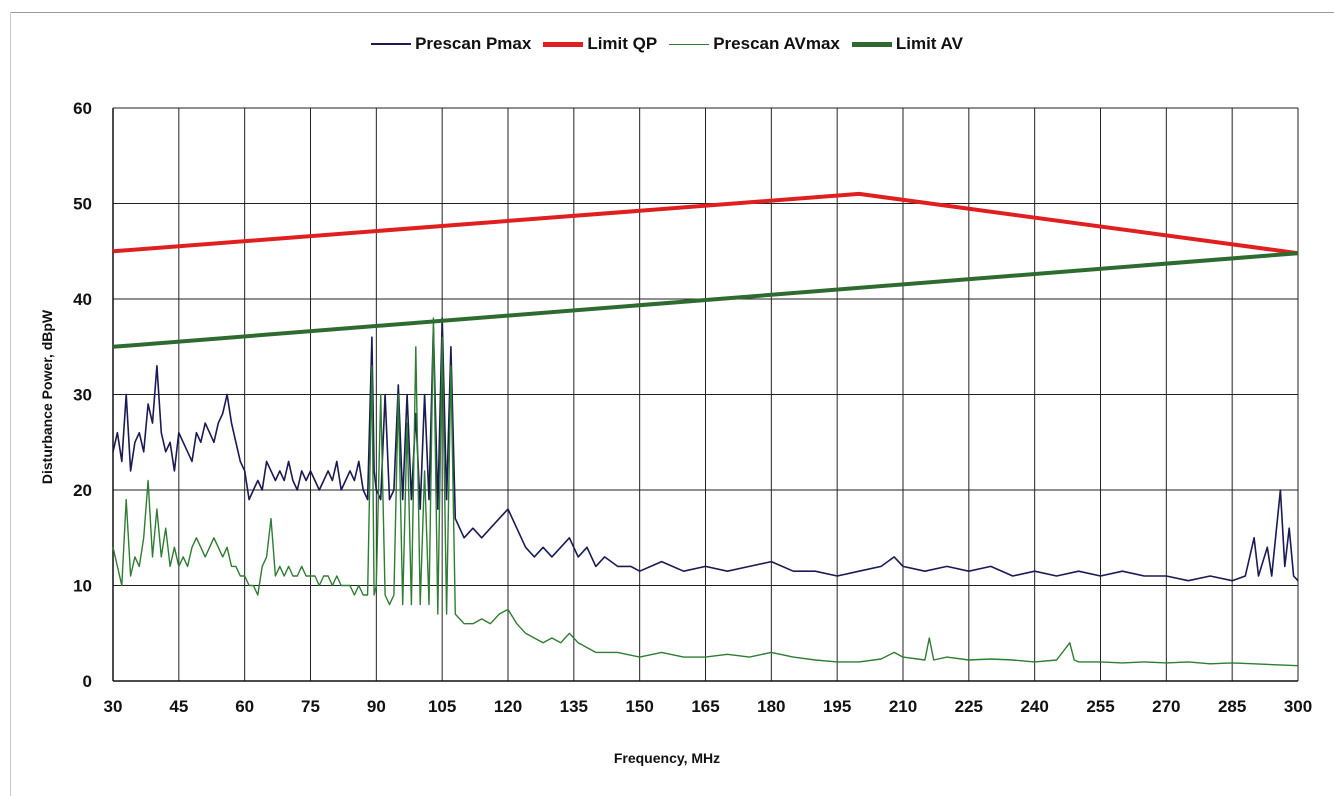 The image size is (1334, 796). What do you see at coordinates (871, 44) in the screenshot?
I see `legend-swatch-limit-av` at bounding box center [871, 44].